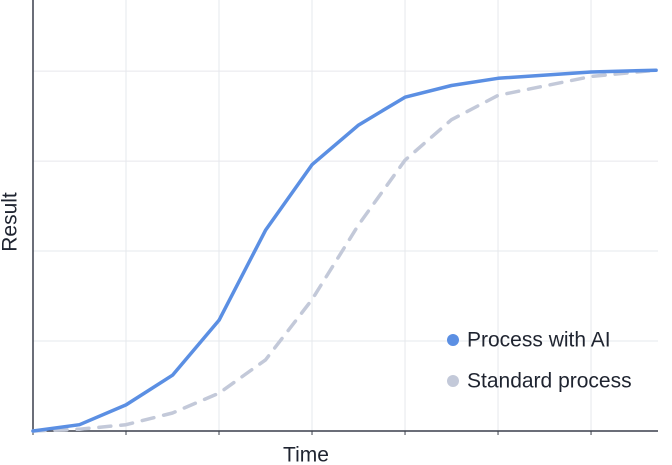 This screenshot has width=672, height=465. I want to click on legend-label: Standard process, so click(549, 381).